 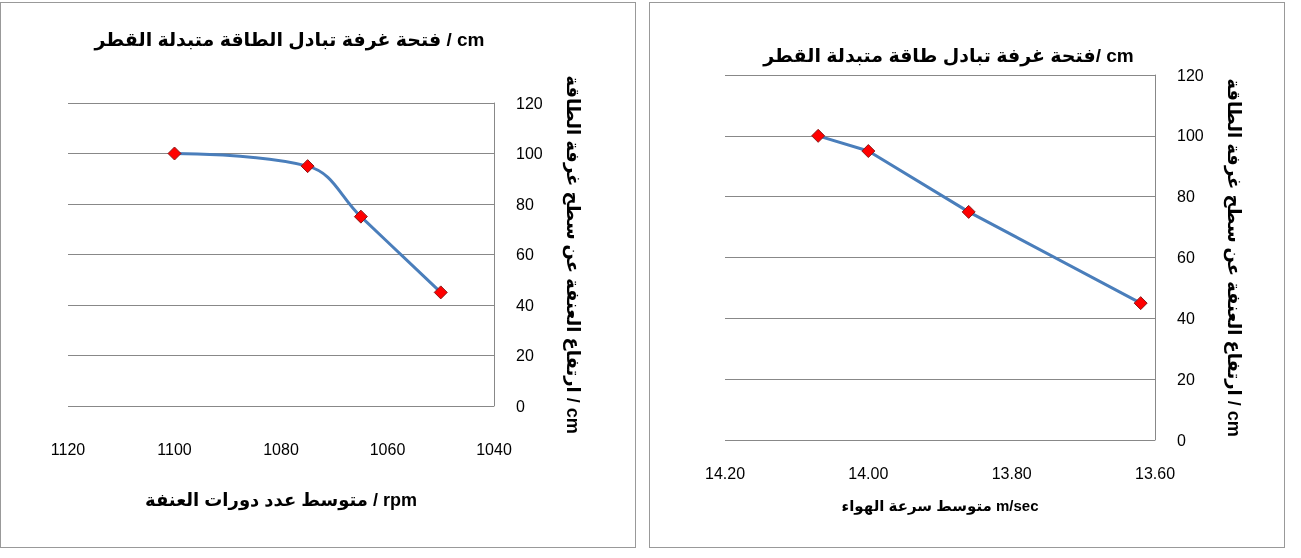 What do you see at coordinates (174, 449) in the screenshot?
I see `x-tick-label: 1100` at bounding box center [174, 449].